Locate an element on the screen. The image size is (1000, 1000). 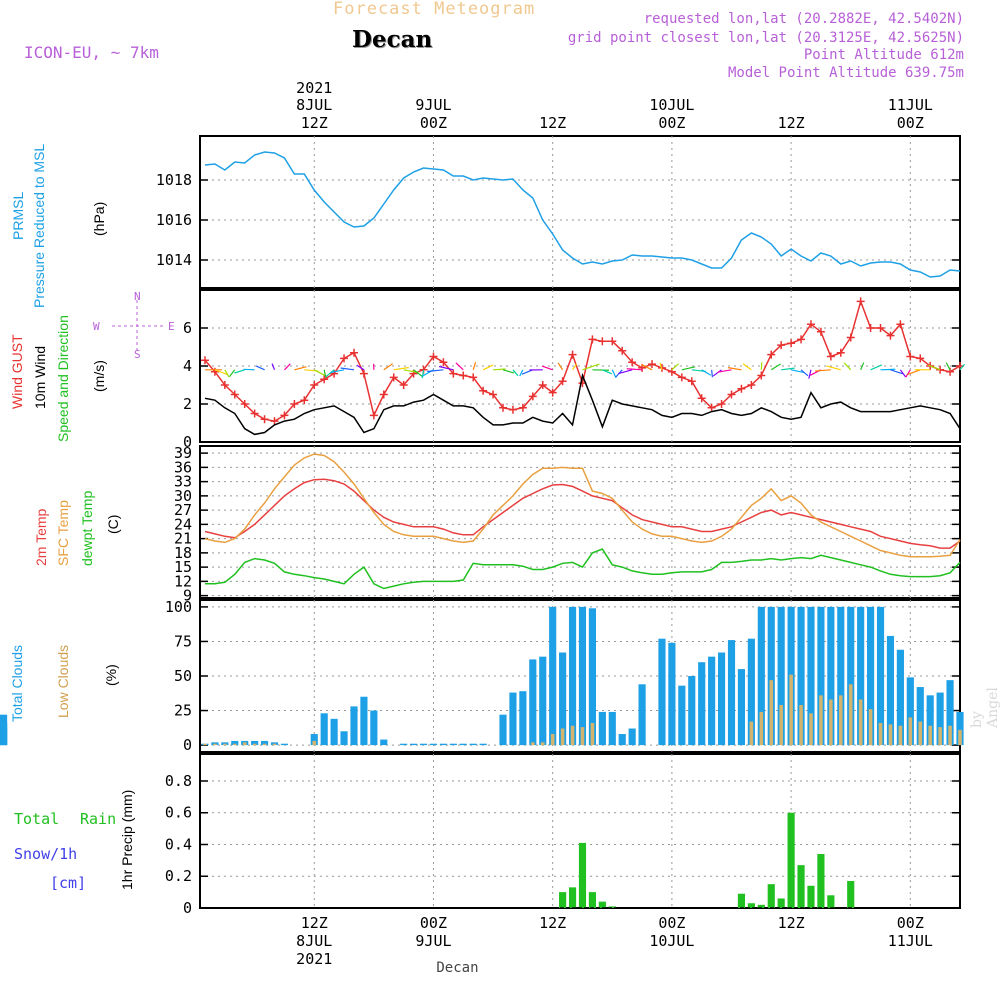
panel-frame is located at coordinates (580, 212).